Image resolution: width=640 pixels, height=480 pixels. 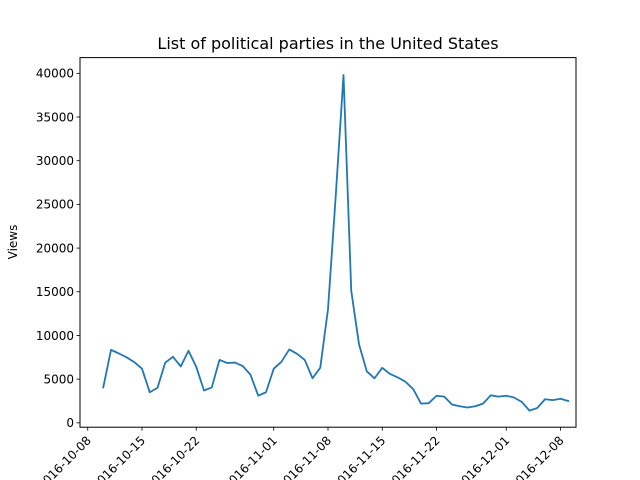 What do you see at coordinates (55, 336) in the screenshot?
I see `y-tick-label: 10000` at bounding box center [55, 336].